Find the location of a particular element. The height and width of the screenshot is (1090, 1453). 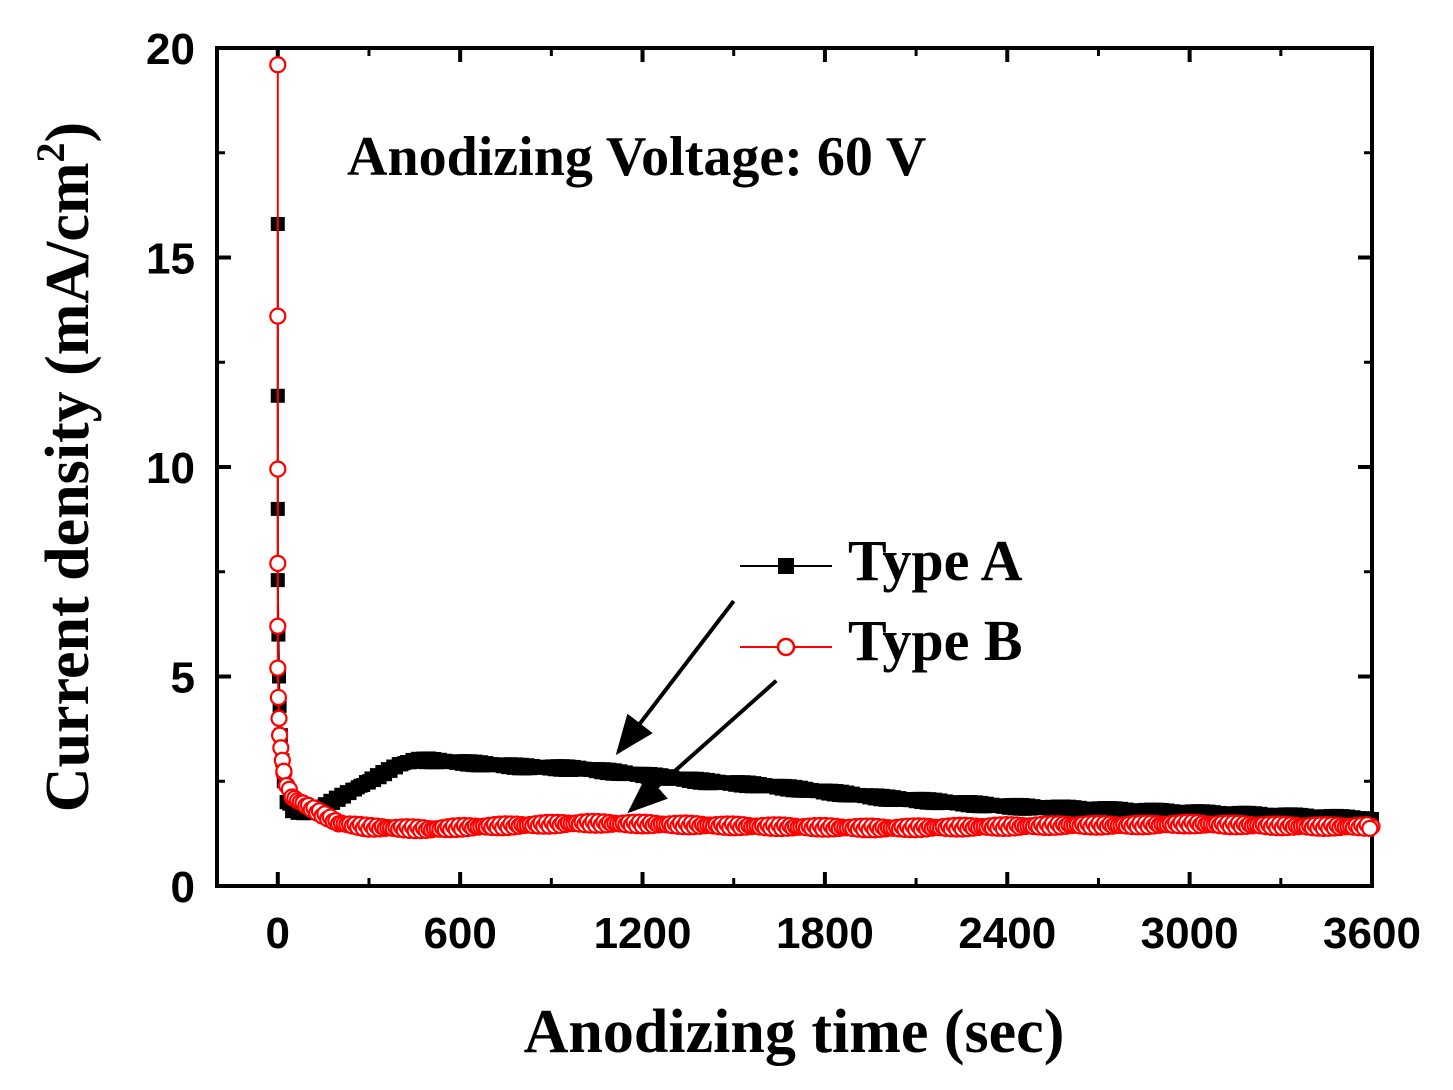

x-tick-label: 1200 is located at coordinates (643, 933).